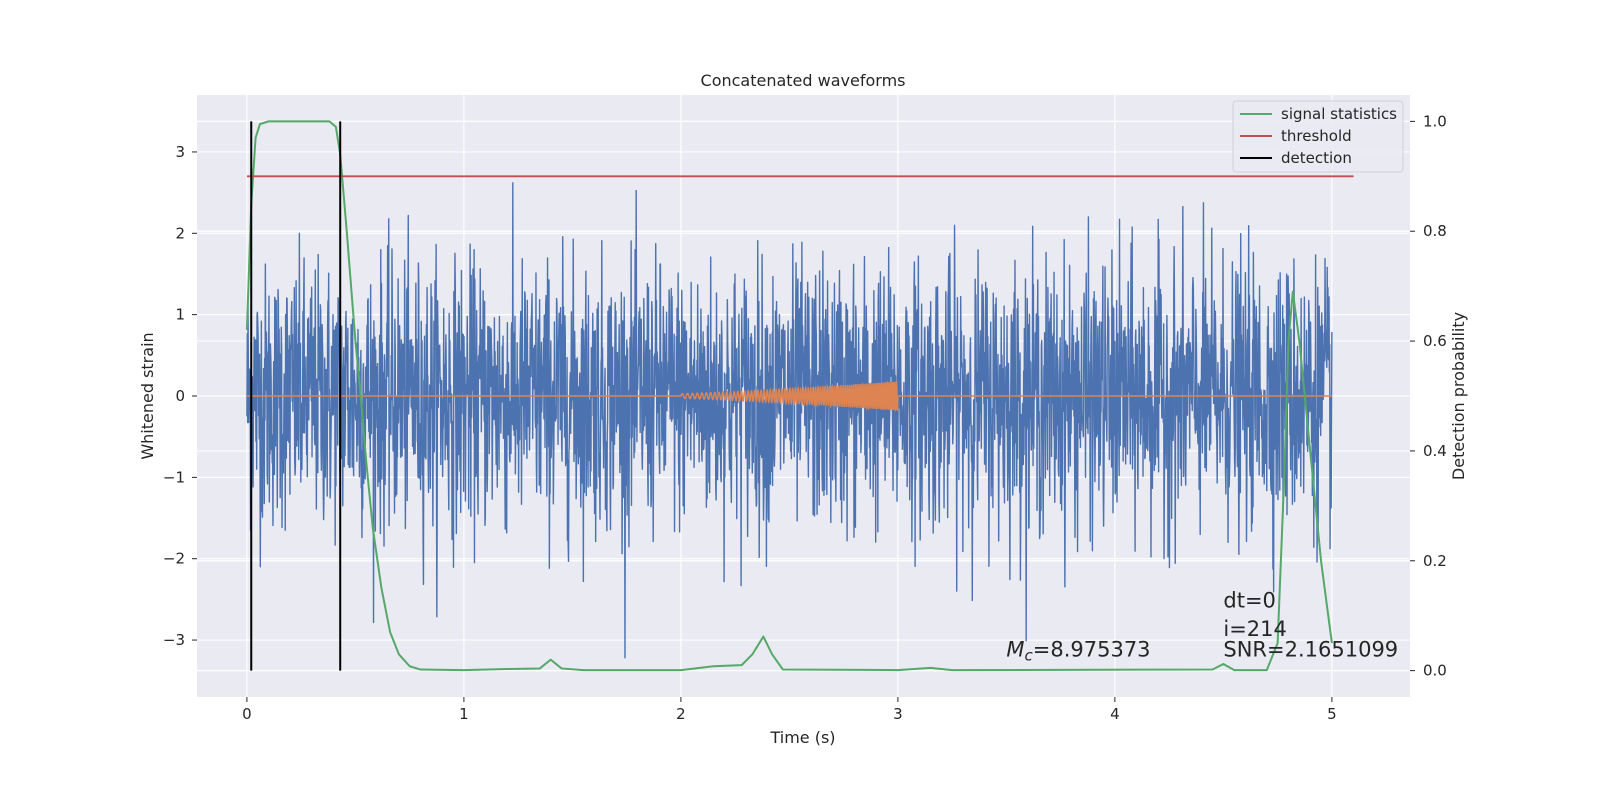 Image resolution: width=1600 pixels, height=800 pixels. Describe the element at coordinates (1428, 396) in the screenshot. I see `y-right-axis-ticks: 1.0 0.8 0.6 0.4 0.2 0.0` at that location.